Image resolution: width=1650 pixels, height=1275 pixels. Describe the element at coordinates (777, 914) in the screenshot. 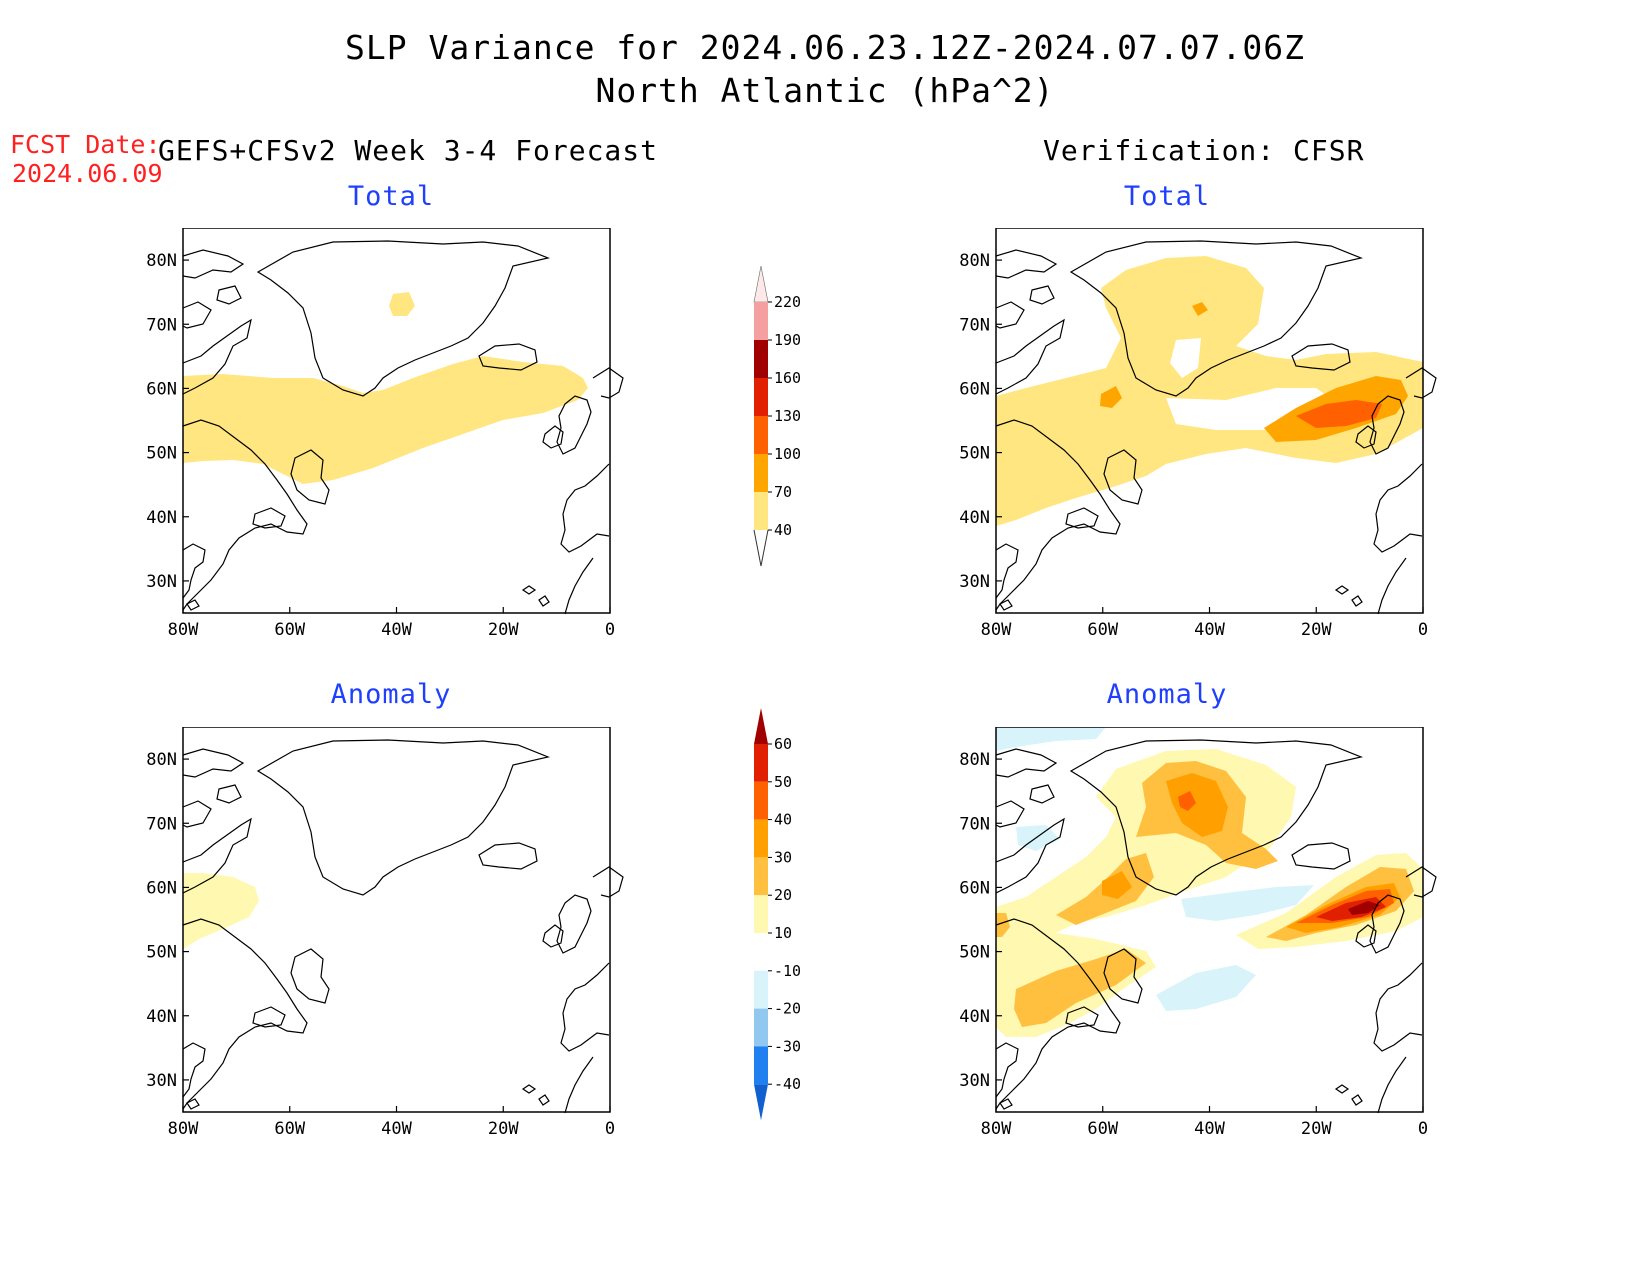

I see `colorbar-anomaly: -40 -30 -20 -10 10 20 30 40 50 60` at that location.